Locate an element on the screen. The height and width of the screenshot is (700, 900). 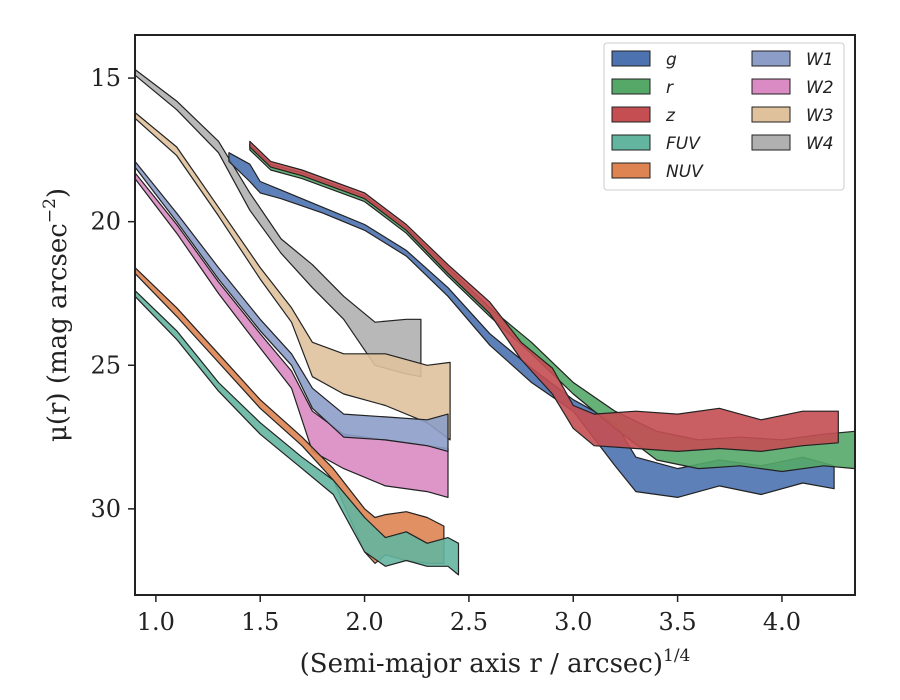
legend-swatch-g is located at coordinates (631, 58).